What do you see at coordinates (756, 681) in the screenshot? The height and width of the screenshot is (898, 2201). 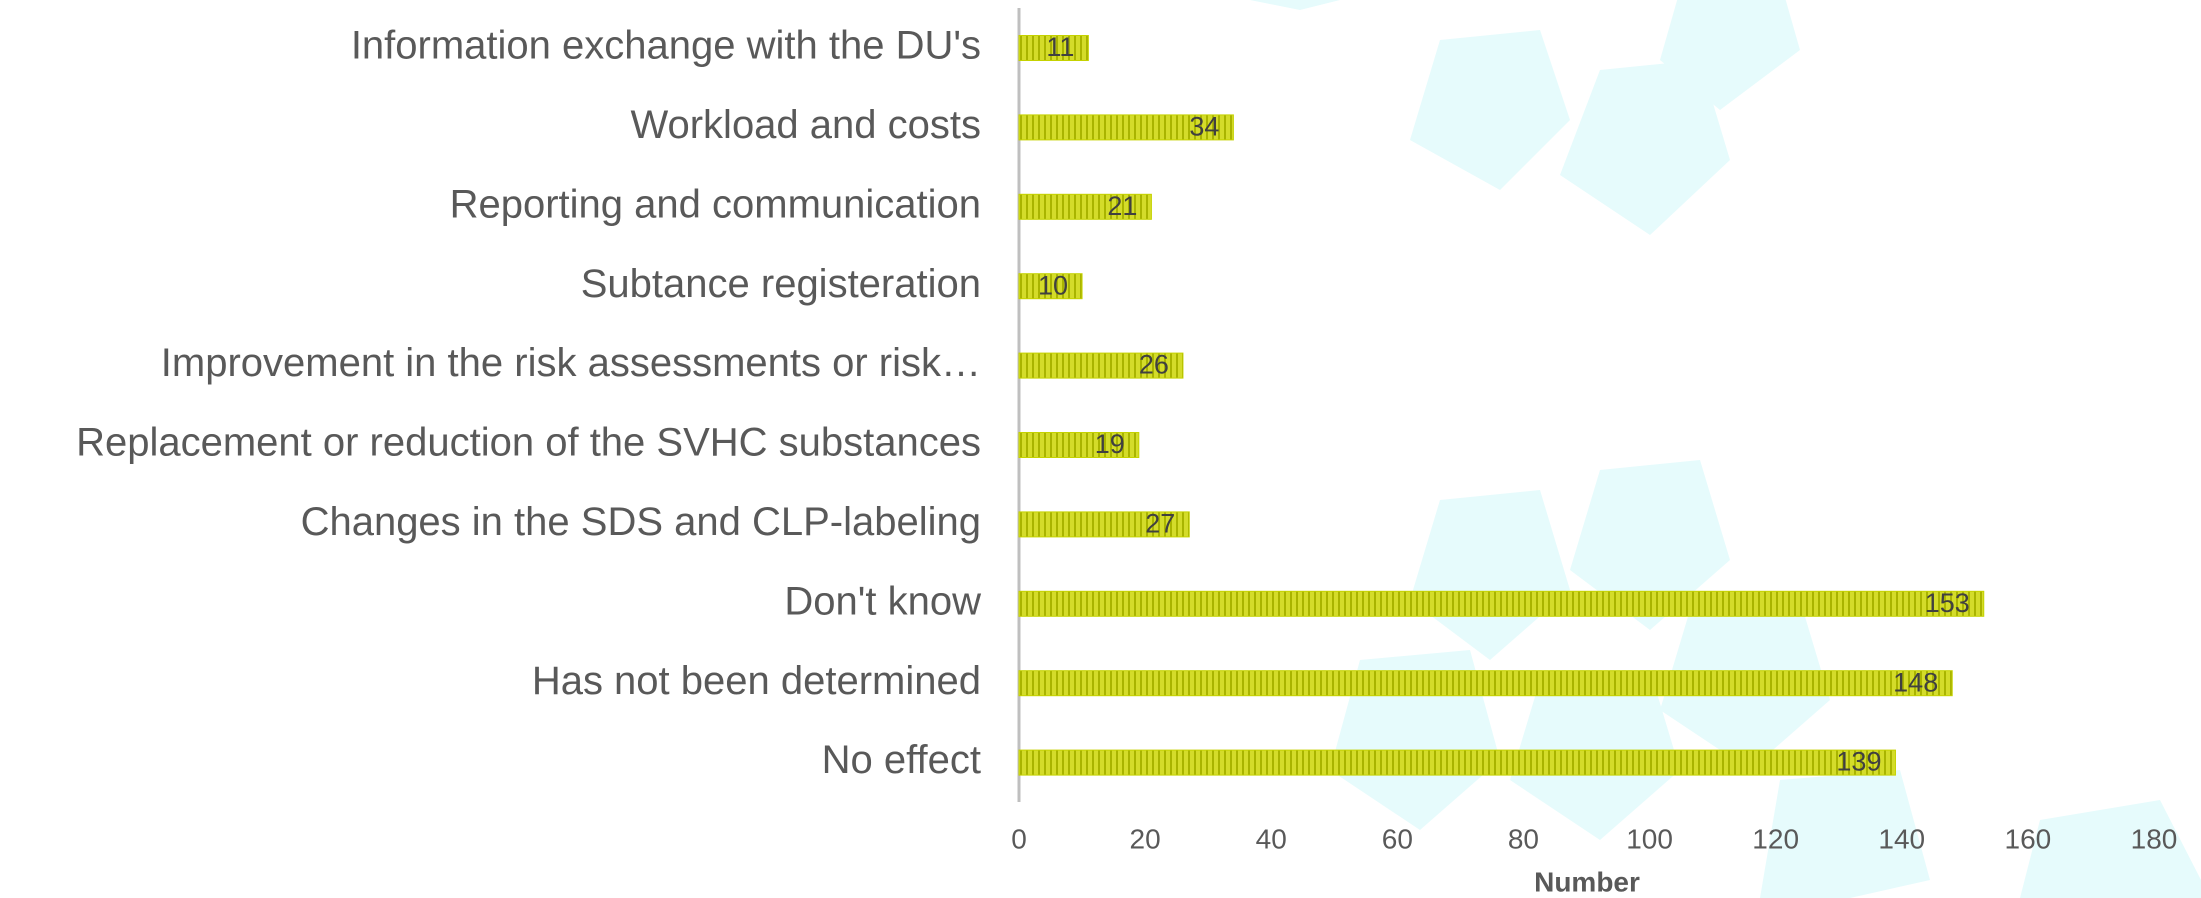 I see `category-label: Has not been determined` at bounding box center [756, 681].